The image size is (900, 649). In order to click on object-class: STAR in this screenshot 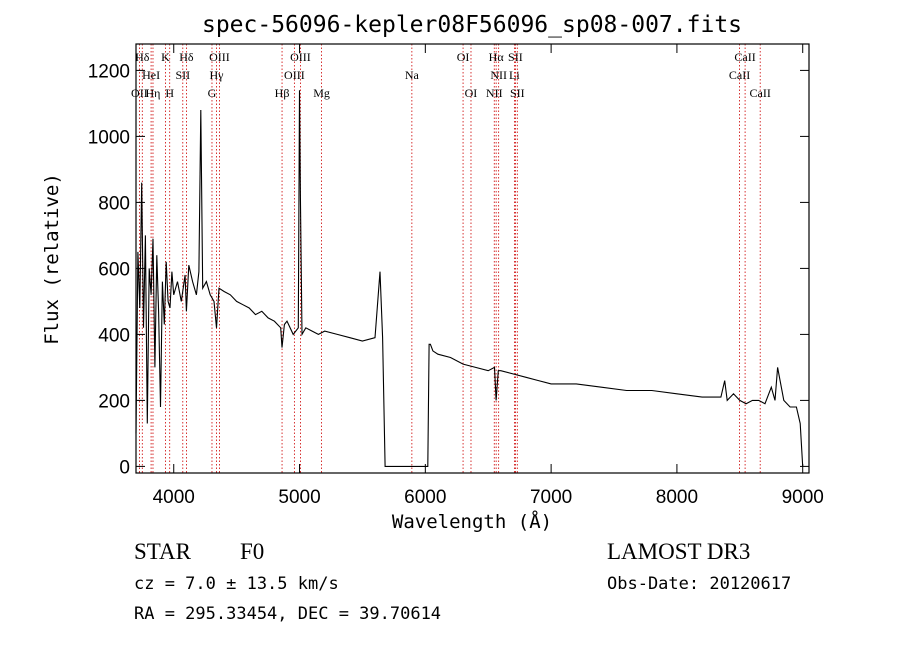, I will do `click(162, 551)`.